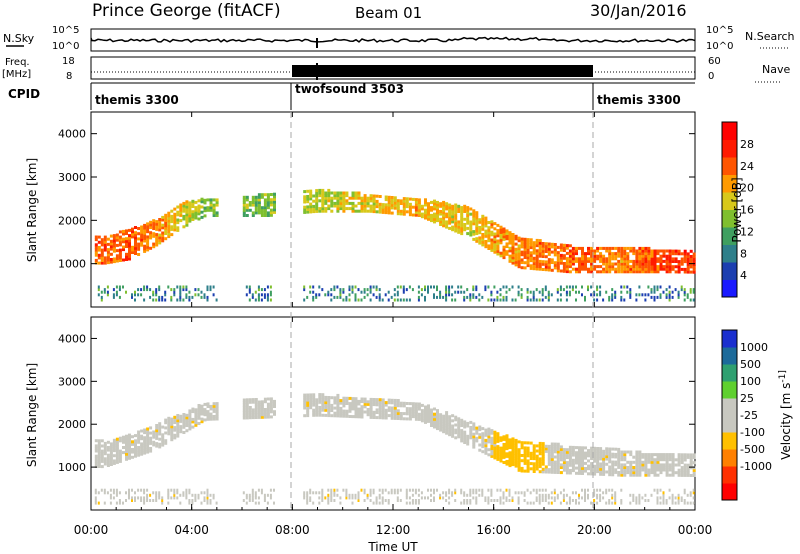  Describe the element at coordinates (186, 11) in the screenshot. I see `station-title: Prince George (fitACF)` at that location.